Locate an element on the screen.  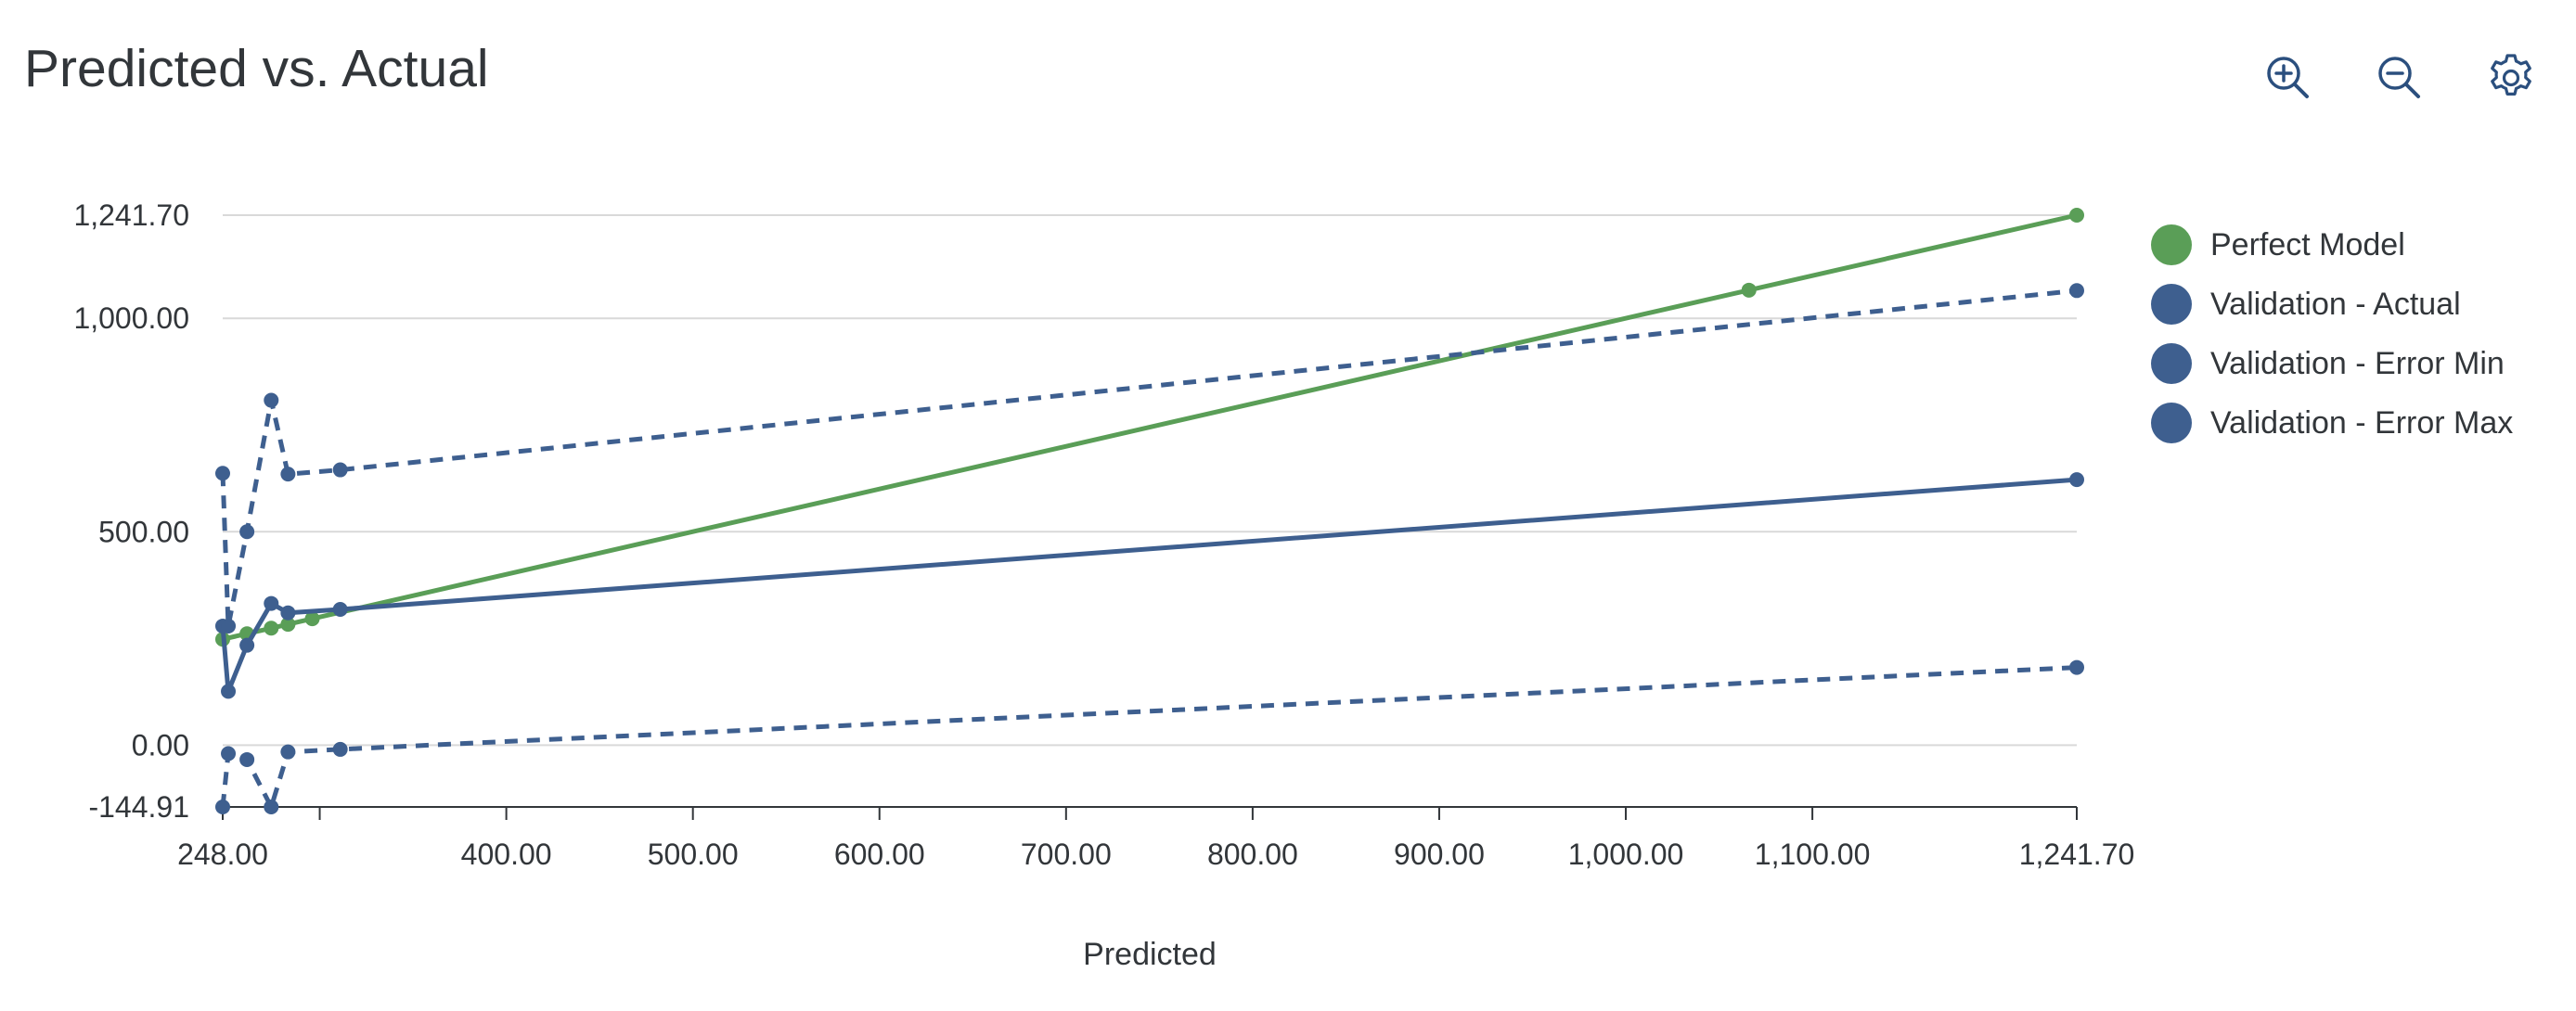
x-tick-label: 600.00 is located at coordinates (880, 854).